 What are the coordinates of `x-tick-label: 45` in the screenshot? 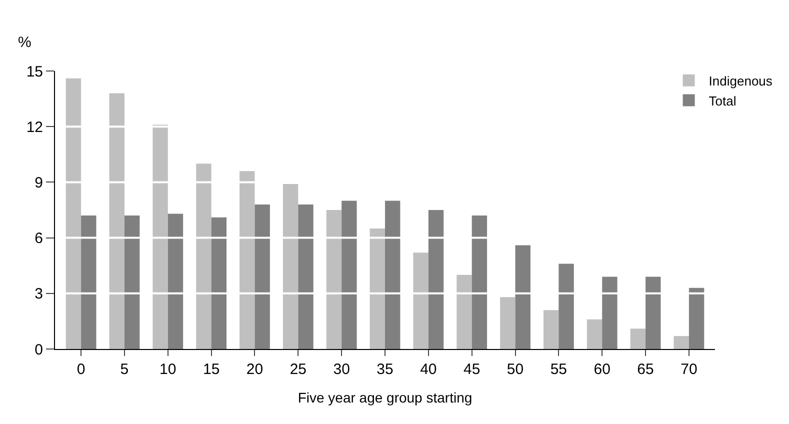 It's located at (471, 369).